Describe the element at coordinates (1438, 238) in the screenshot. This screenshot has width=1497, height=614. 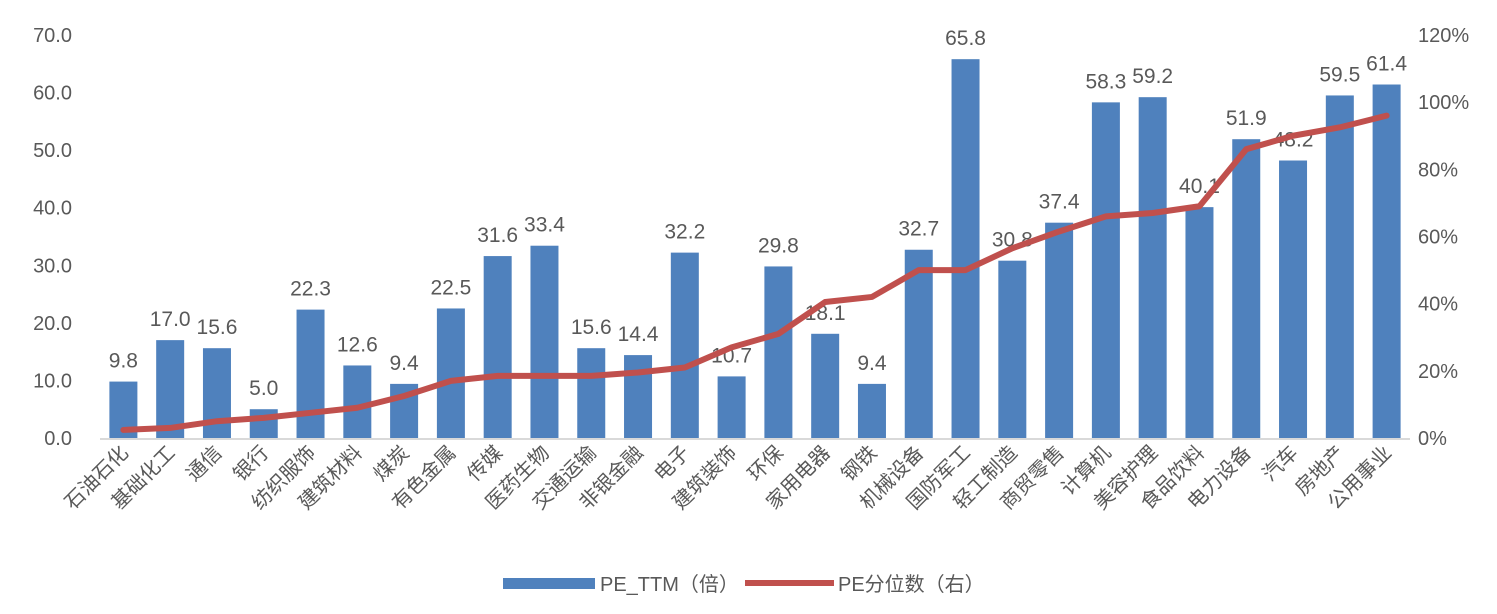
I see `y-right-tick: 60%` at that location.